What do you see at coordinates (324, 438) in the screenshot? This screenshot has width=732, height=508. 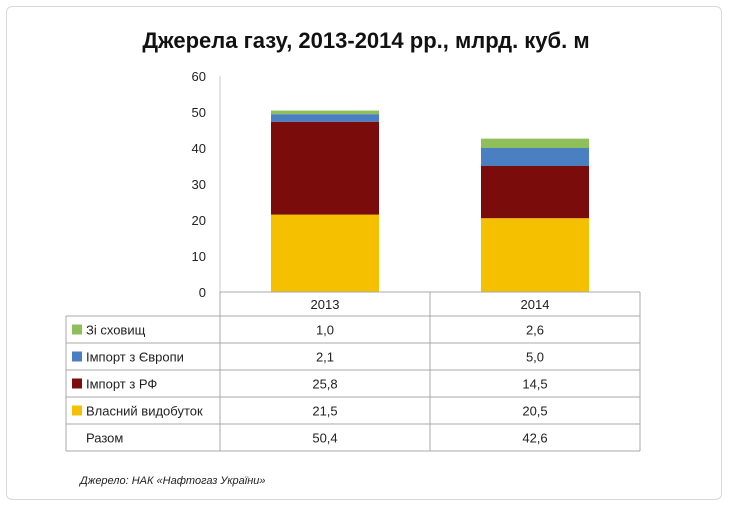 I see `total-value-2013: 50,4` at bounding box center [324, 438].